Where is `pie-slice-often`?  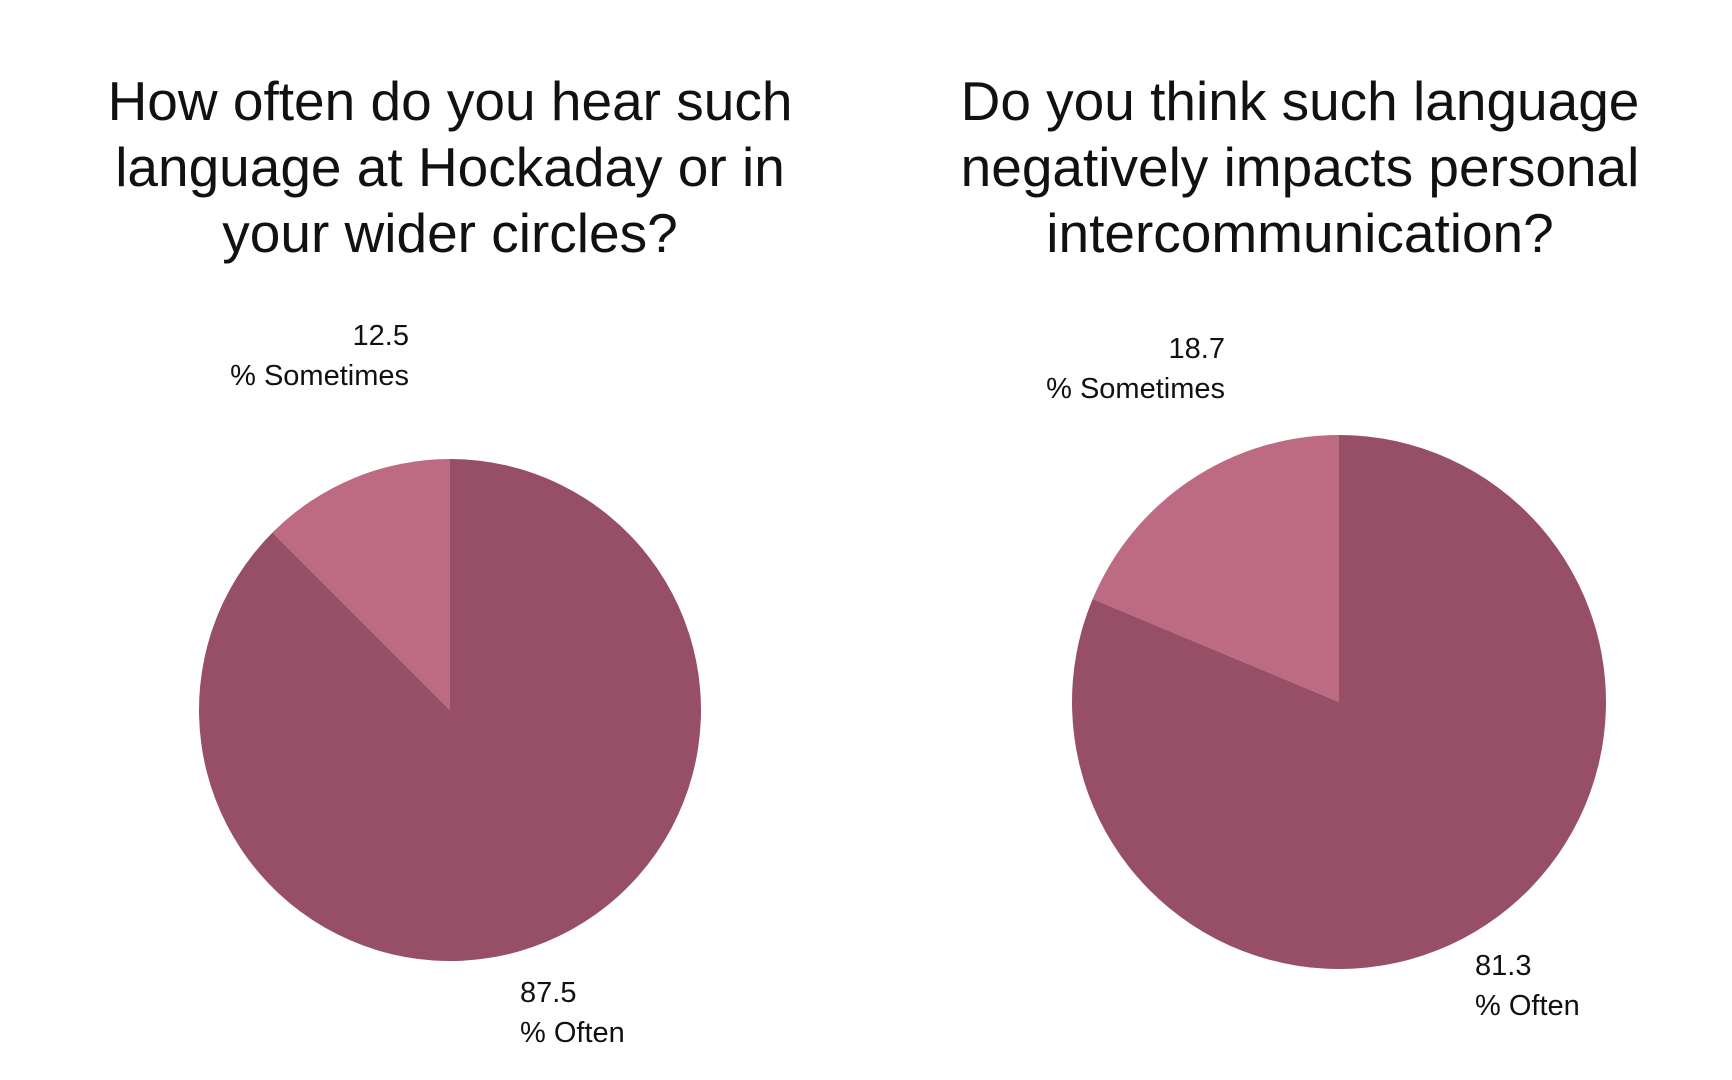
pie-slice-often is located at coordinates (450, 710).